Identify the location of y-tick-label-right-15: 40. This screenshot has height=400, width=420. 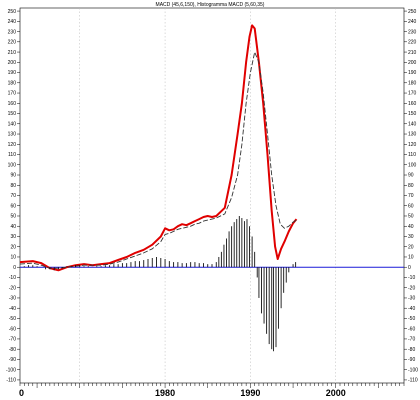
(411, 227).